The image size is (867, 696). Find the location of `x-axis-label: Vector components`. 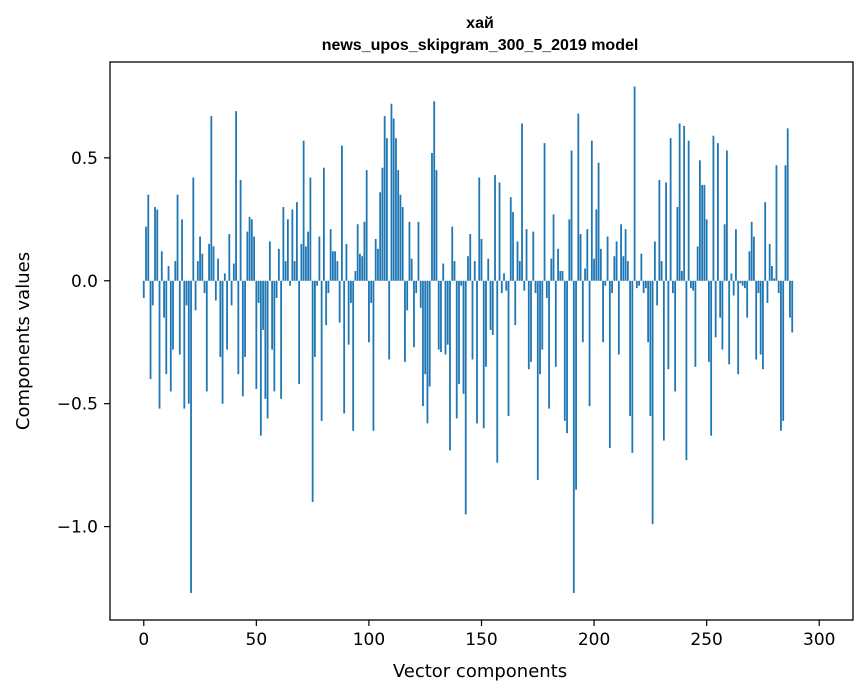

x-axis-label: Vector components is located at coordinates (480, 671).